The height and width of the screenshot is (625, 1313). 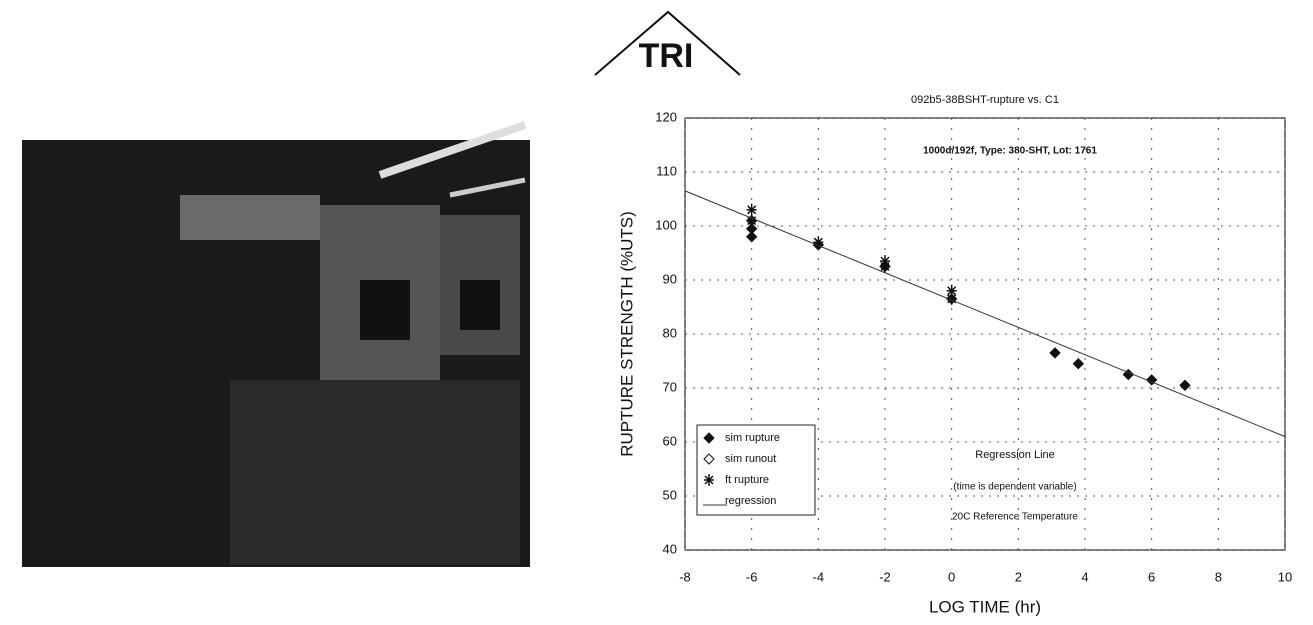 What do you see at coordinates (1285, 576) in the screenshot?
I see `x-tick-label: 10` at bounding box center [1285, 576].